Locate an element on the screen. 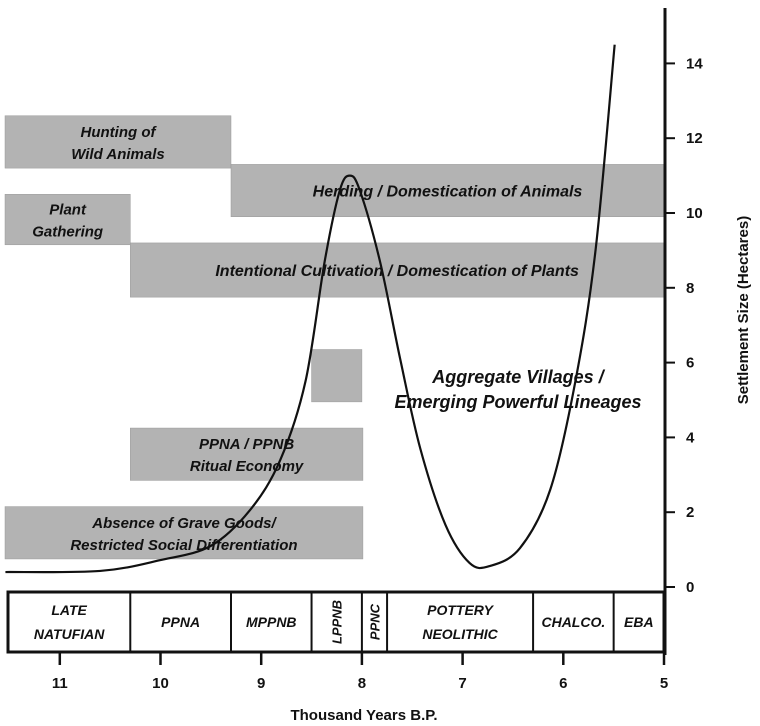 This screenshot has width=760, height=726. band-label: Herding / Domestication of Animals is located at coordinates (448, 192).